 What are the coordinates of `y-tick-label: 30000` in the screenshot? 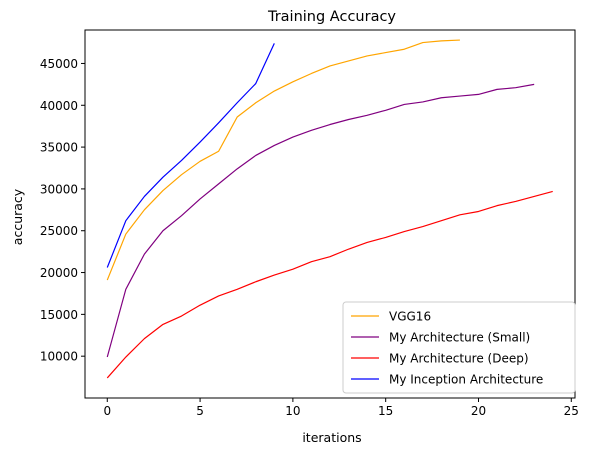 It's located at (59, 189).